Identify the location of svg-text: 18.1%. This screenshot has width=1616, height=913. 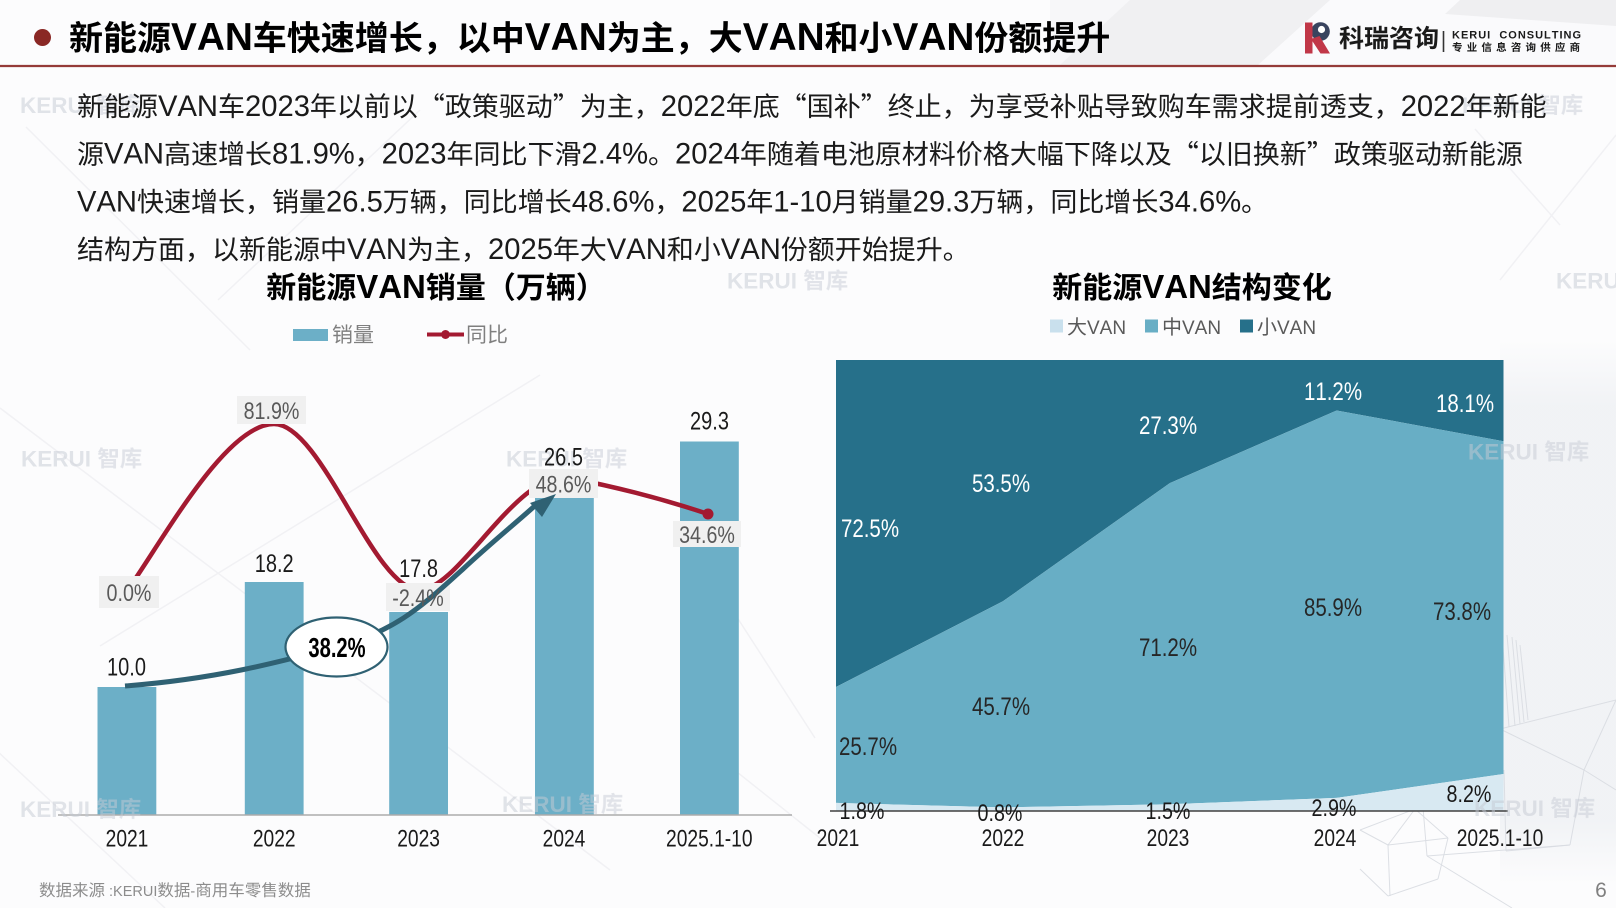
(1465, 404).